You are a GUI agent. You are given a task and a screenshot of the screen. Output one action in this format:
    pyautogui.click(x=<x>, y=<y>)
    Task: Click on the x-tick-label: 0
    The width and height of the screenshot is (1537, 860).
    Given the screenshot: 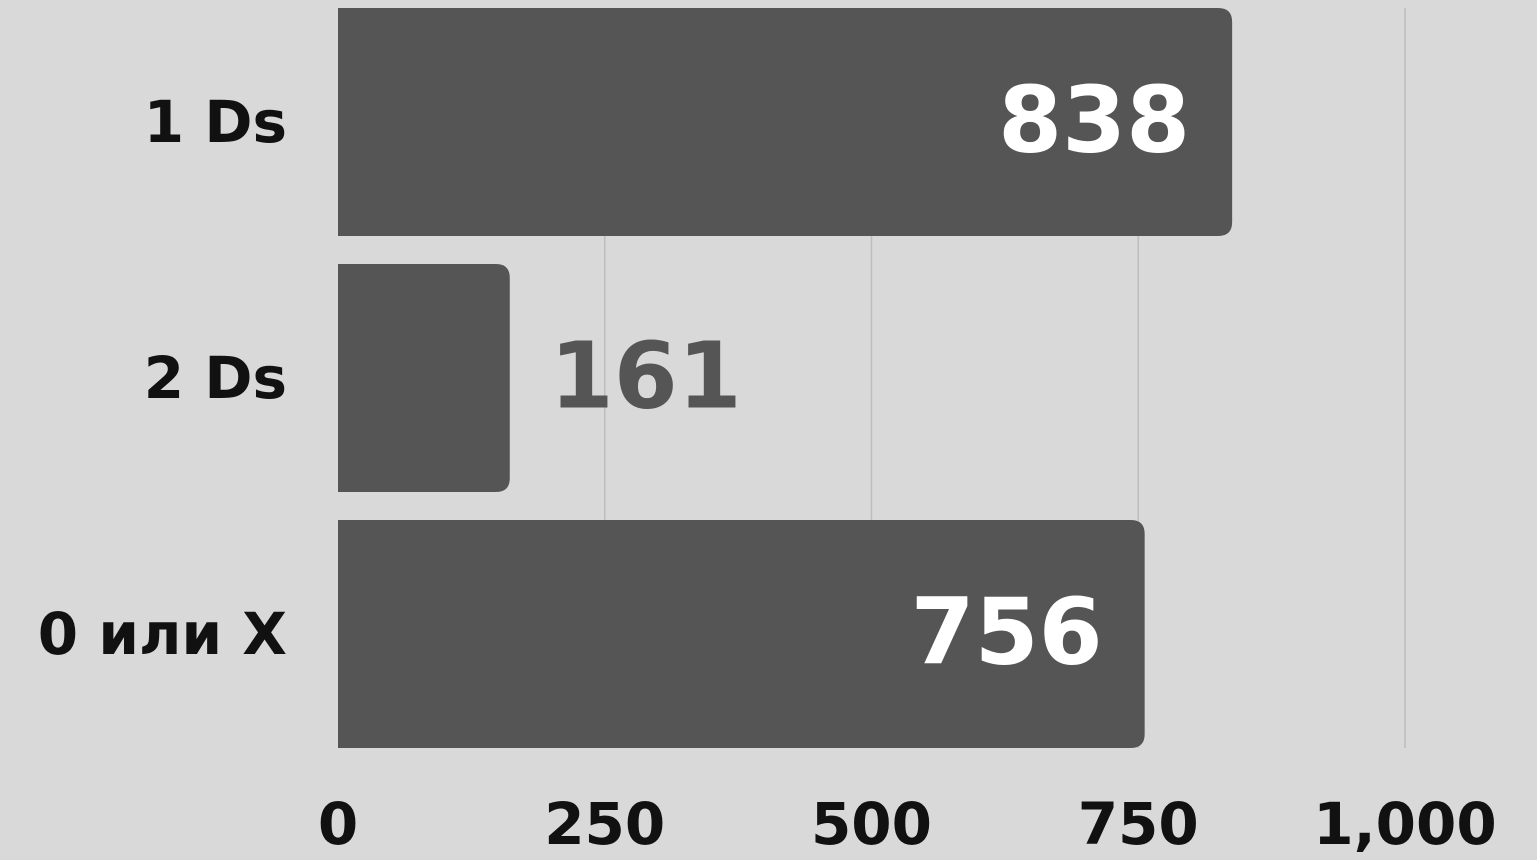 What is the action you would take?
    pyautogui.click(x=338, y=824)
    